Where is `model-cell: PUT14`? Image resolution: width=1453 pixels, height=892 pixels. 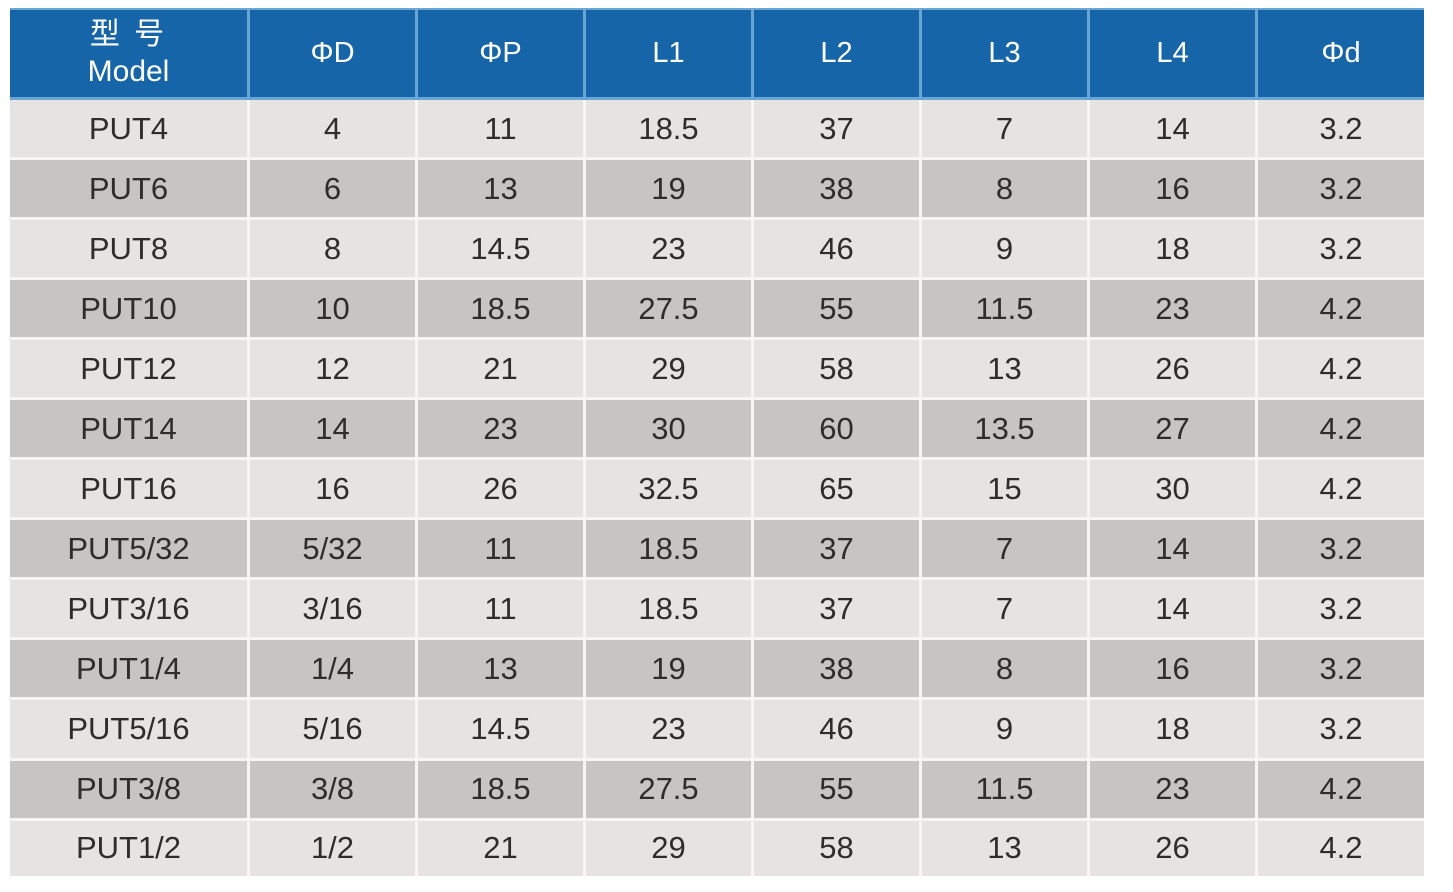 model-cell: PUT14 is located at coordinates (130, 430).